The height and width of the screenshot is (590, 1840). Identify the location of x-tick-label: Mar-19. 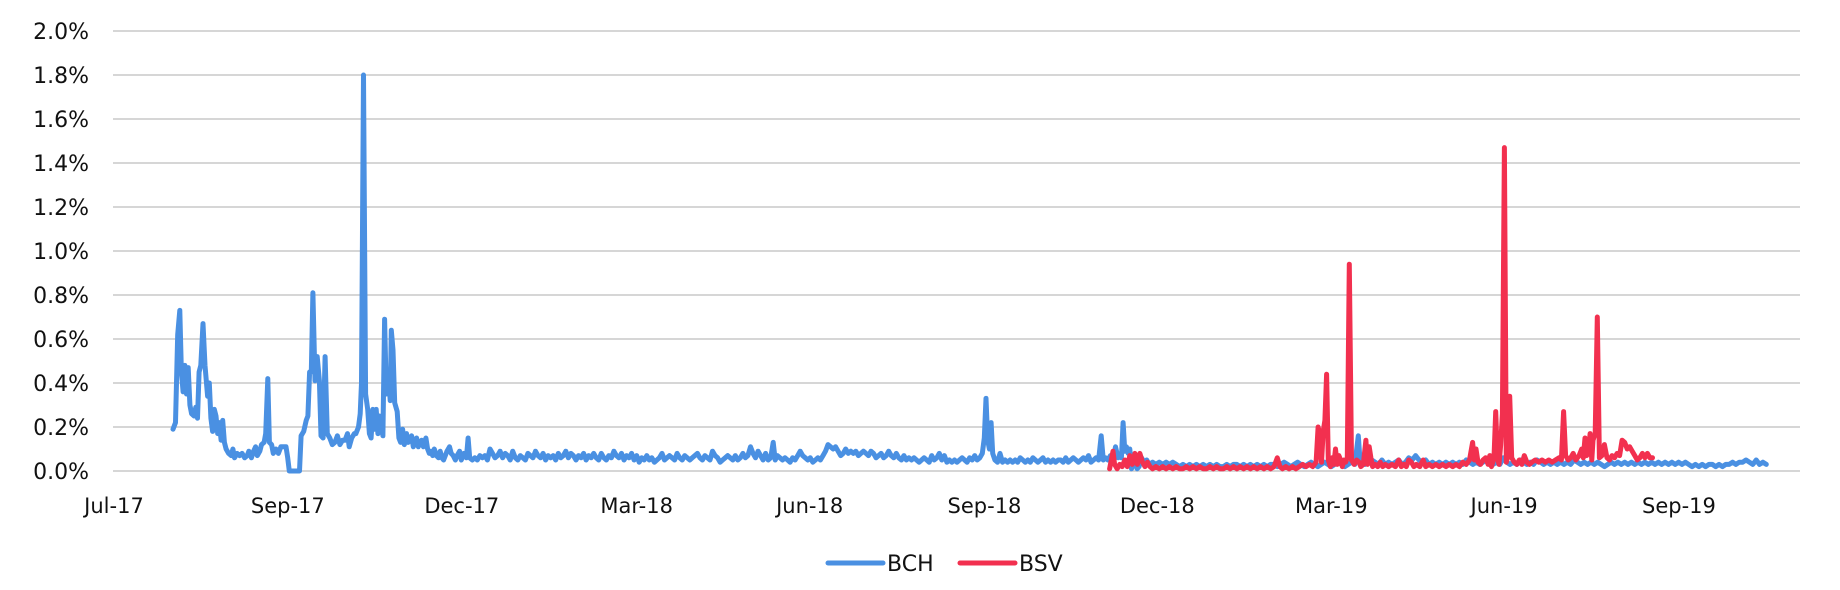
(1331, 506).